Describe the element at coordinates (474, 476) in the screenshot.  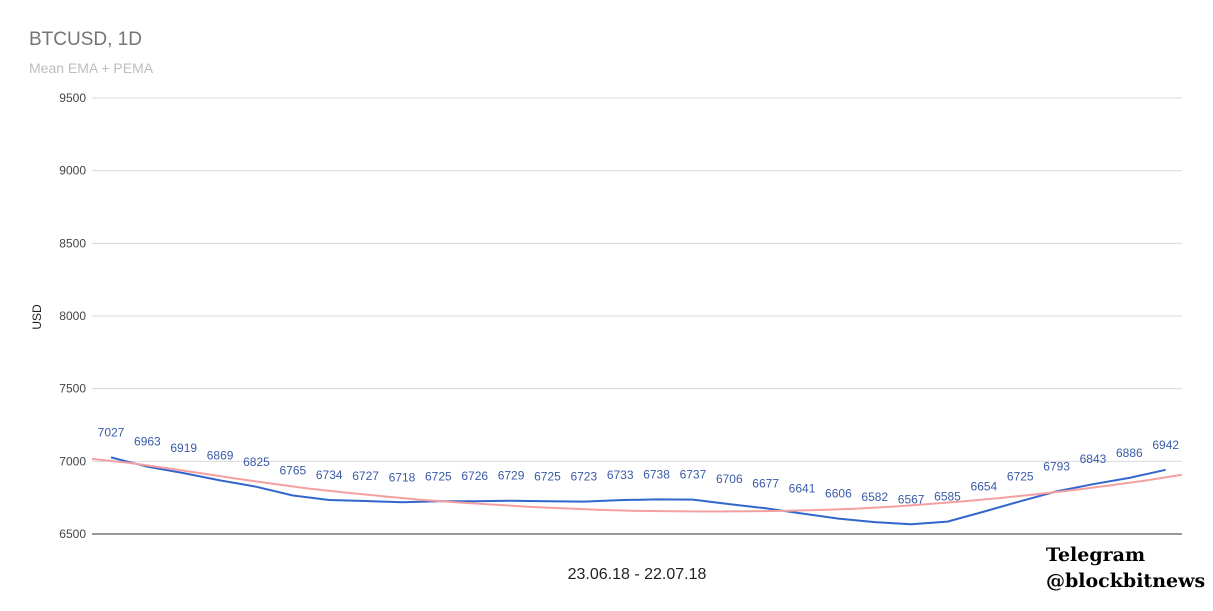
I see `data-label: 6726` at that location.